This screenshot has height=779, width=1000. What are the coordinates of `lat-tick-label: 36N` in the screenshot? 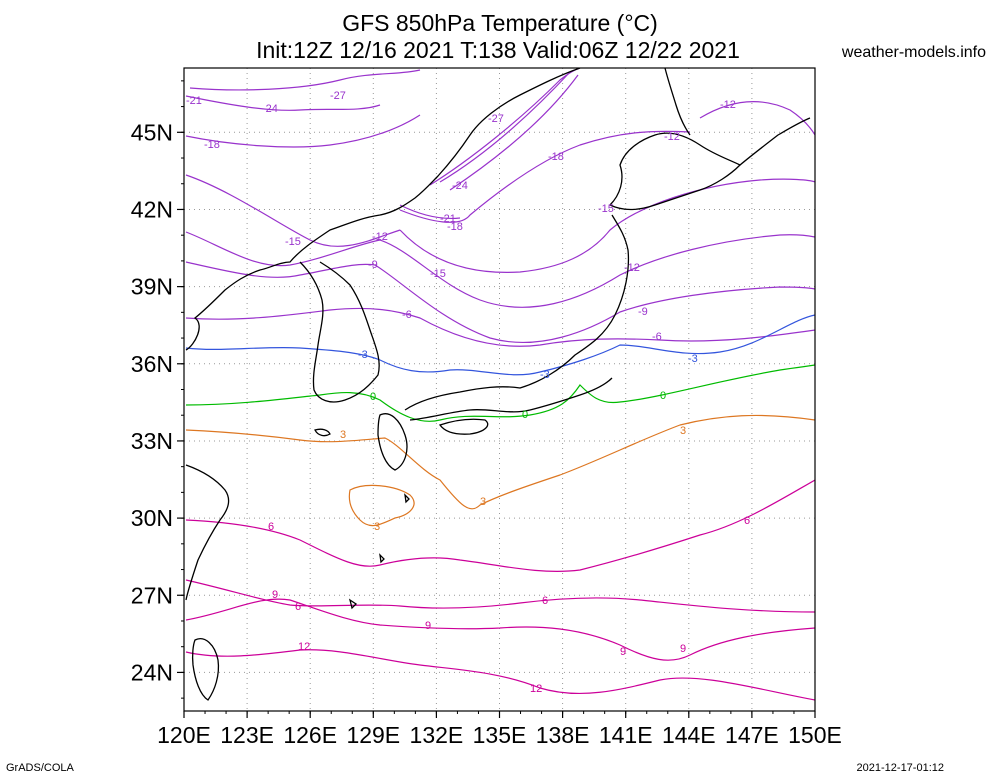 It's located at (152, 364).